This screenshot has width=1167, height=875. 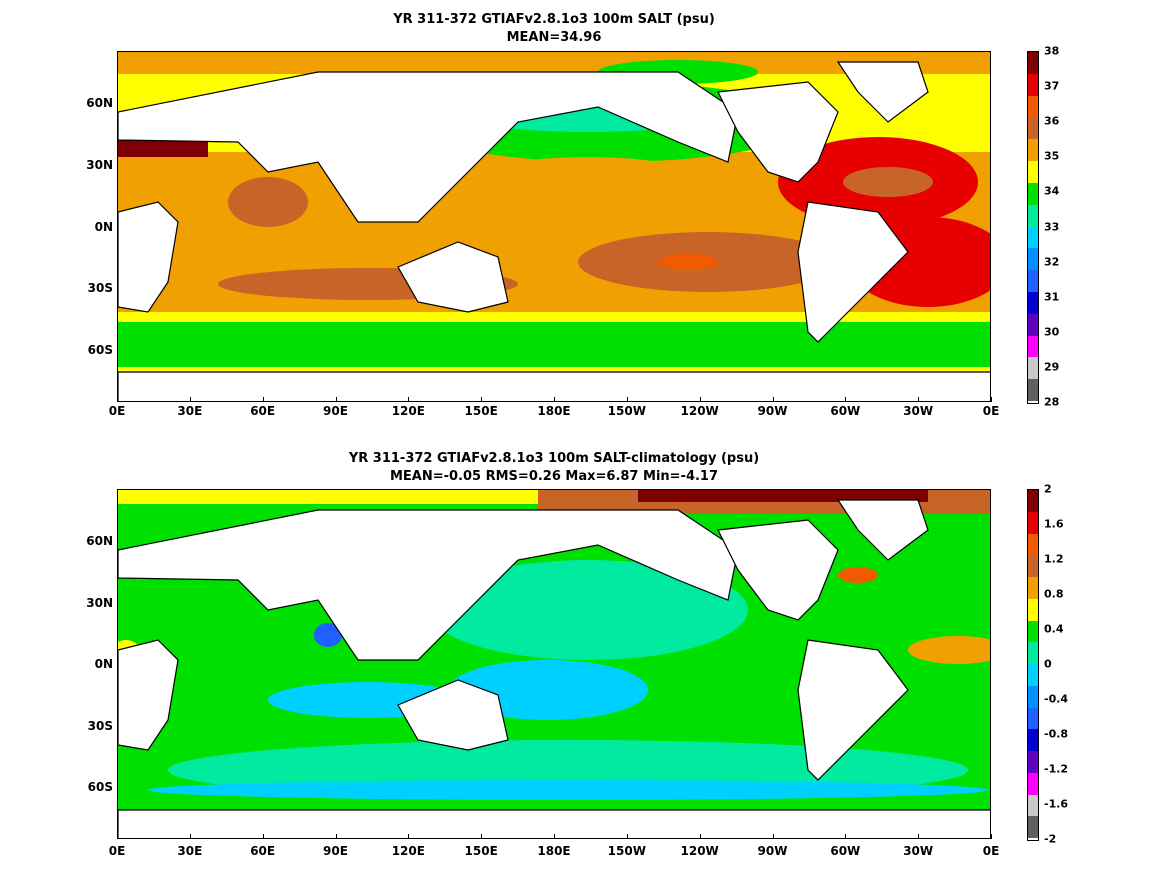 What do you see at coordinates (1048, 489) in the screenshot?
I see `colorbar-tick-label: 2` at bounding box center [1048, 489].